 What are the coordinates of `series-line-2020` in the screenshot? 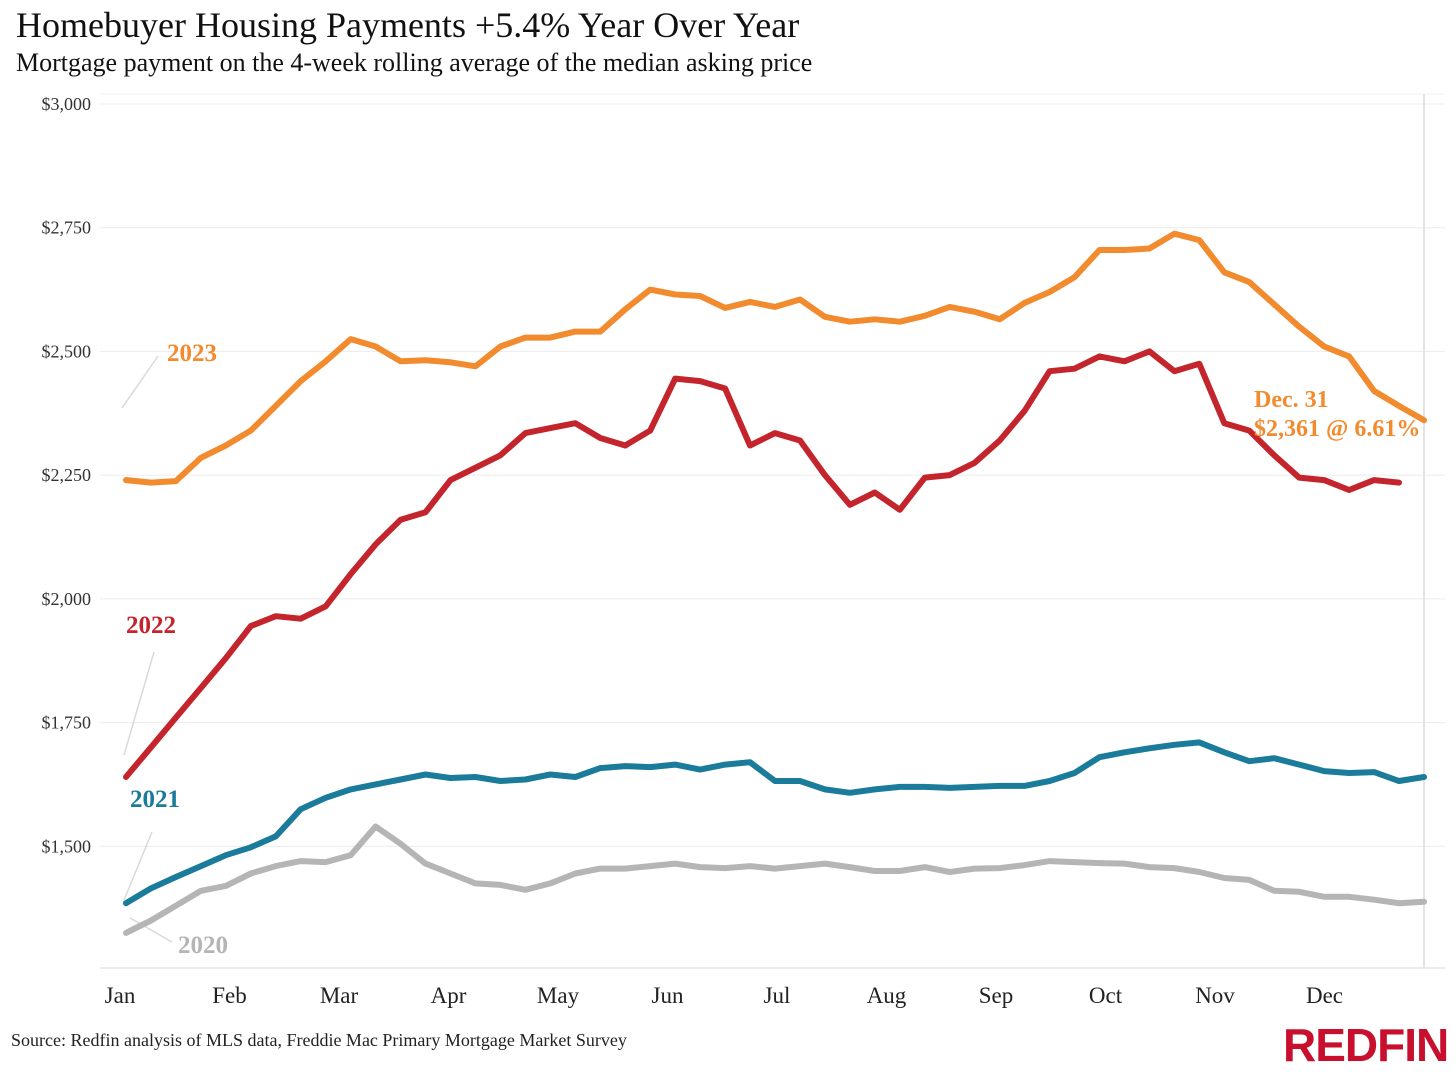 It's located at (775, 879).